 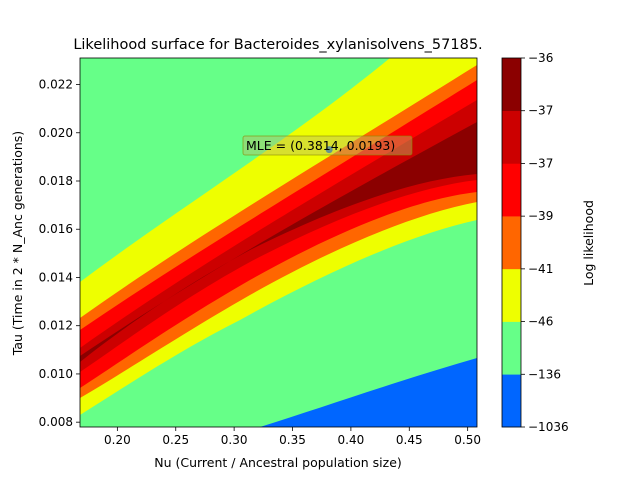 What do you see at coordinates (59, 253) in the screenshot?
I see `y-axis-ticks: 0.008 0.010 0.012 0.014 0.016 0.018 0.020 0.022` at bounding box center [59, 253].